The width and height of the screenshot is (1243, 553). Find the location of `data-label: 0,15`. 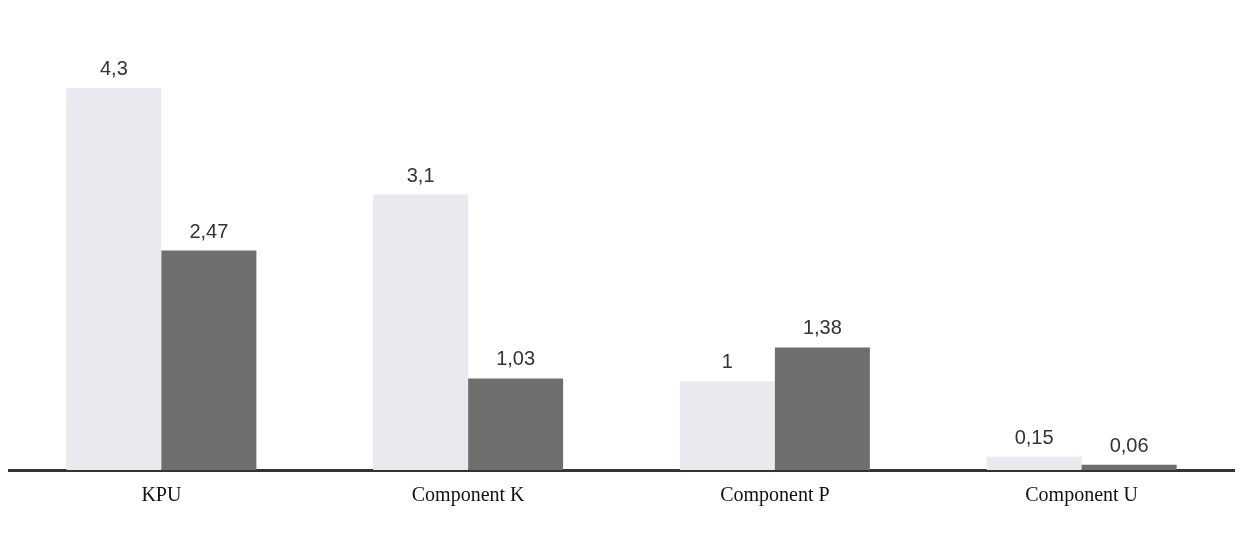

data-label: 0,15 is located at coordinates (1034, 436).